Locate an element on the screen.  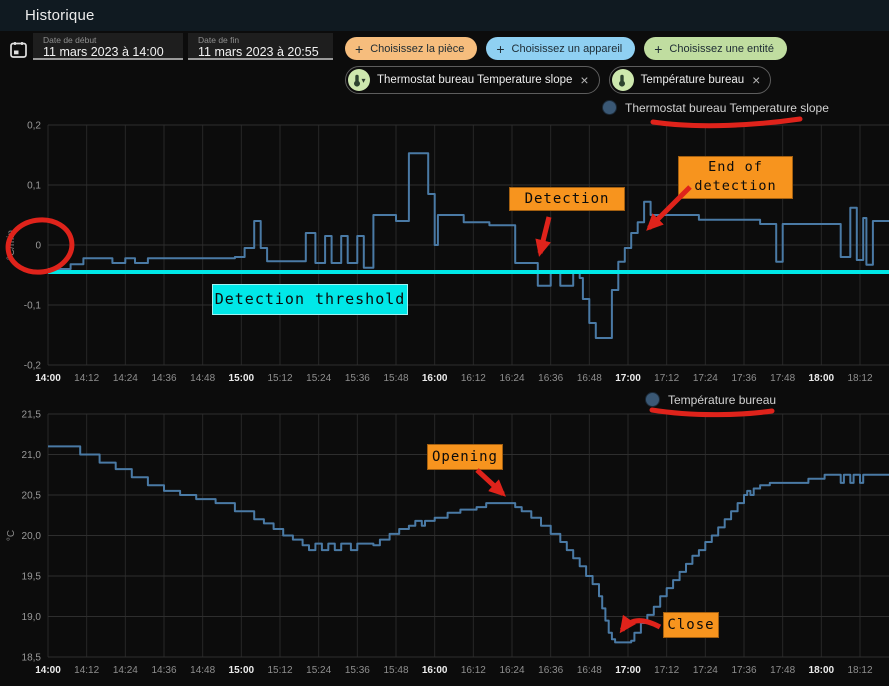
entity-chip-label: Température bureau is located at coordinates (692, 80).